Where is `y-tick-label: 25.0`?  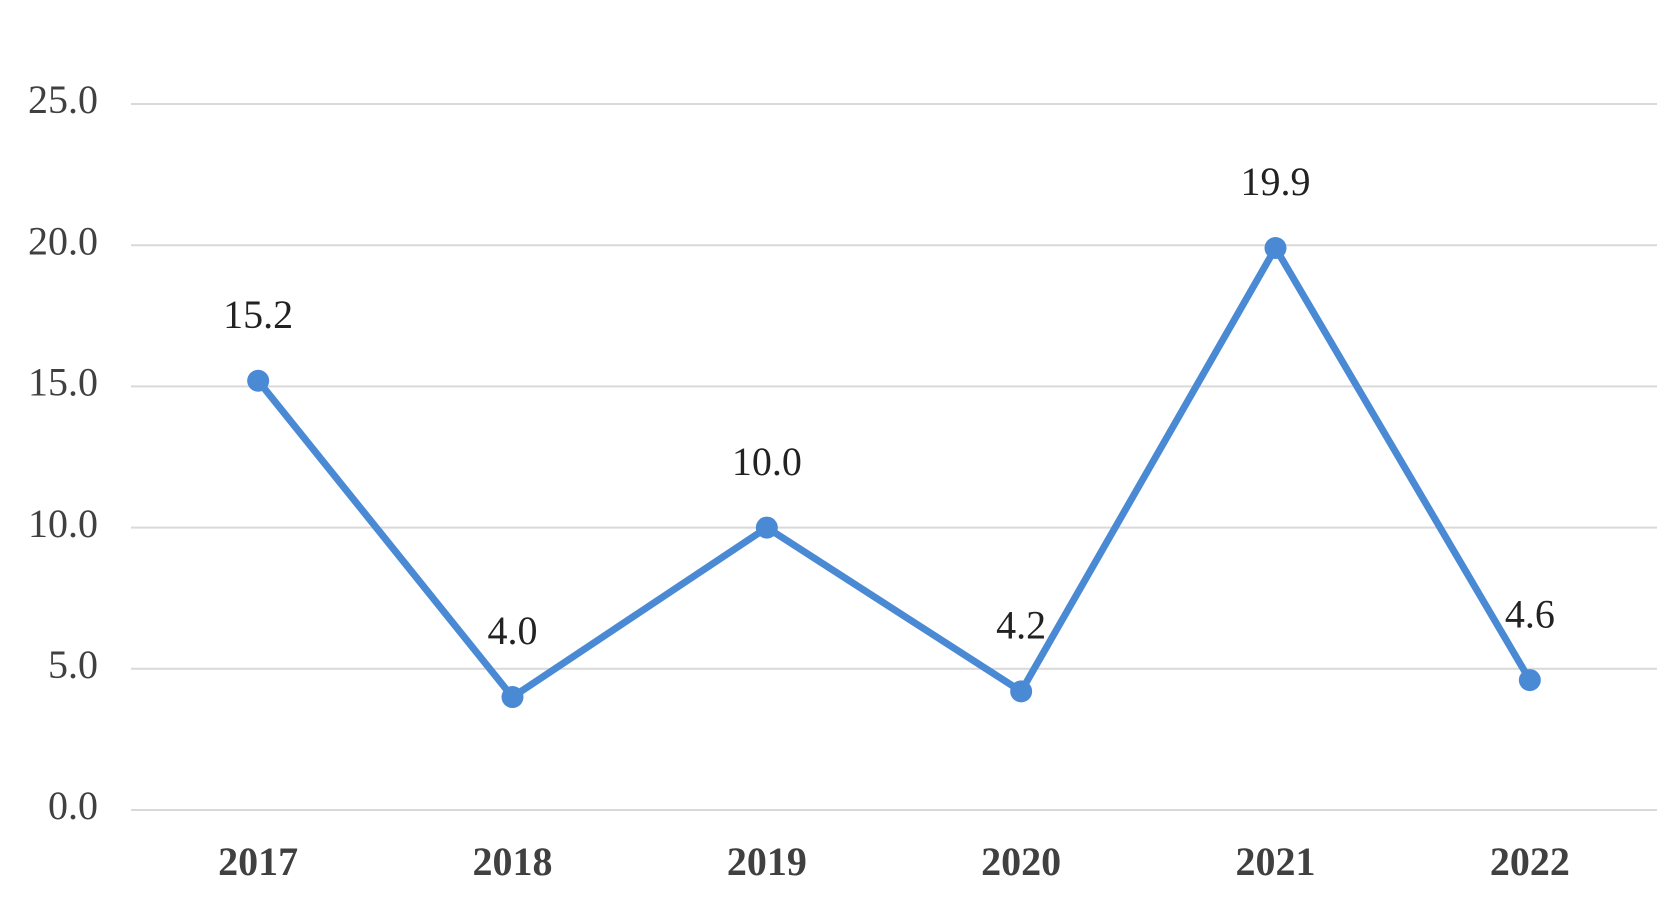 y-tick-label: 25.0 is located at coordinates (63, 99).